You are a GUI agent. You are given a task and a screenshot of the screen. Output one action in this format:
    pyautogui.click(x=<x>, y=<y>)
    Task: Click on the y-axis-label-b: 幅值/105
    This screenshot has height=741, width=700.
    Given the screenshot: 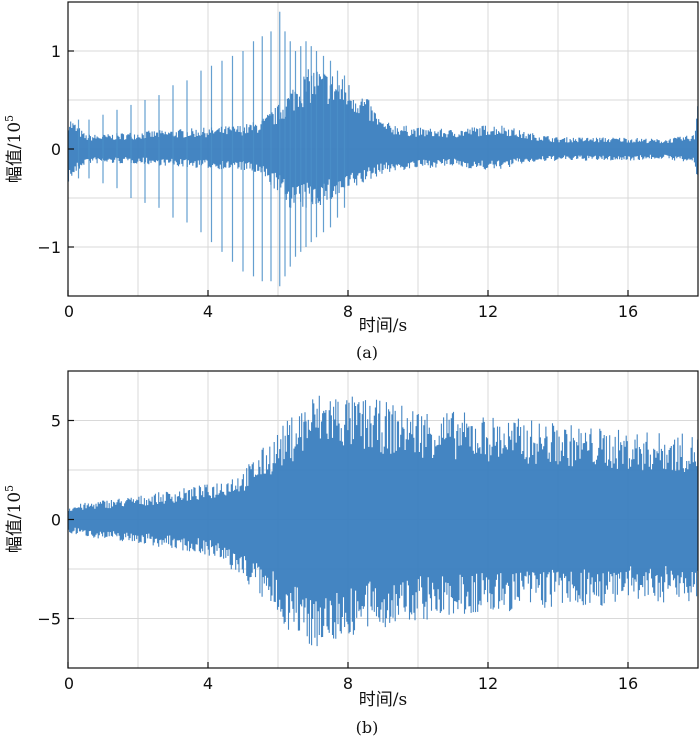 What is the action you would take?
    pyautogui.click(x=14, y=519)
    